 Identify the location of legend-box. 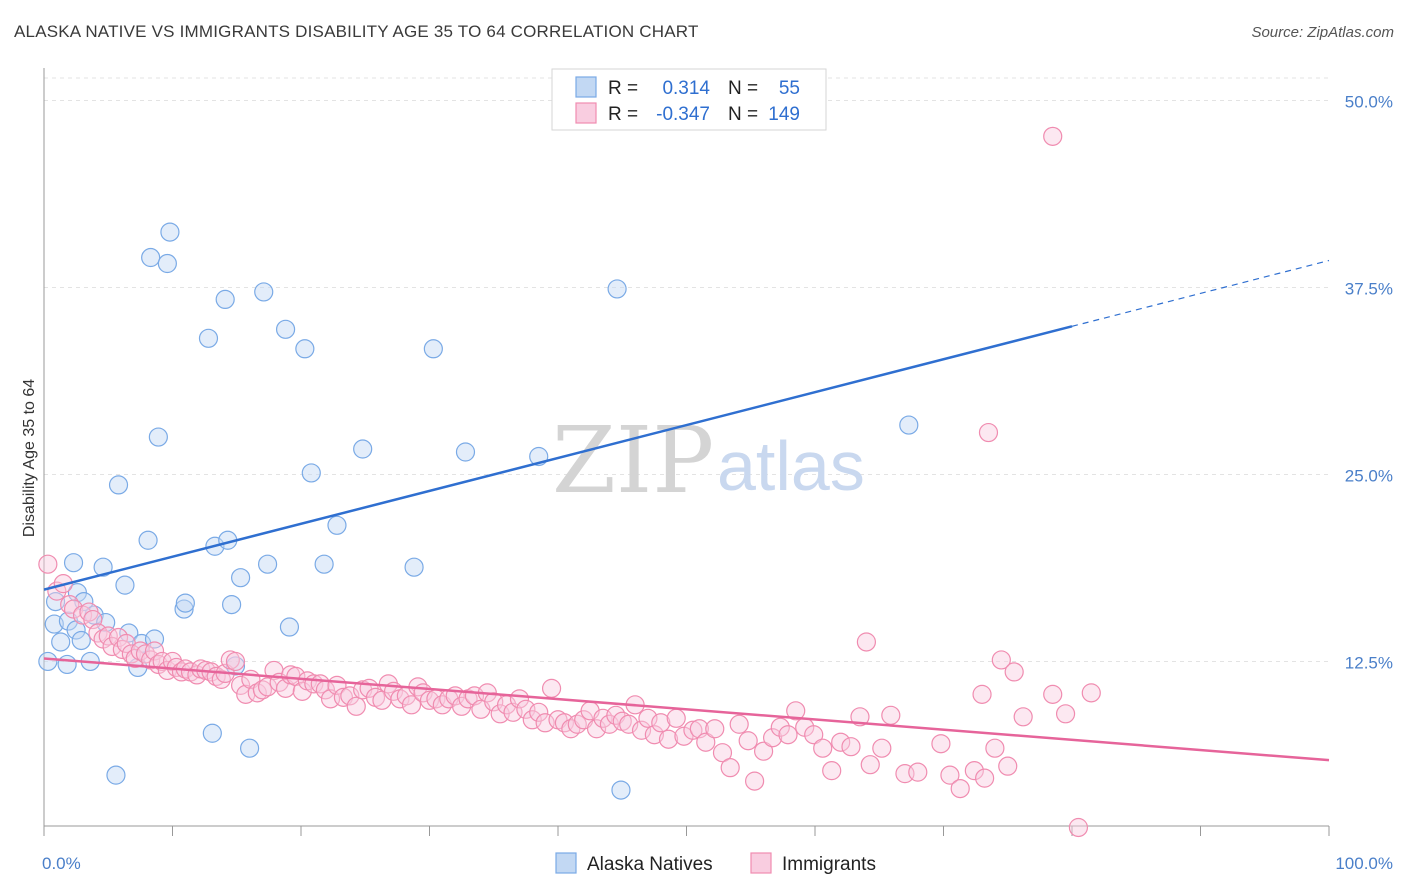
(689, 99).